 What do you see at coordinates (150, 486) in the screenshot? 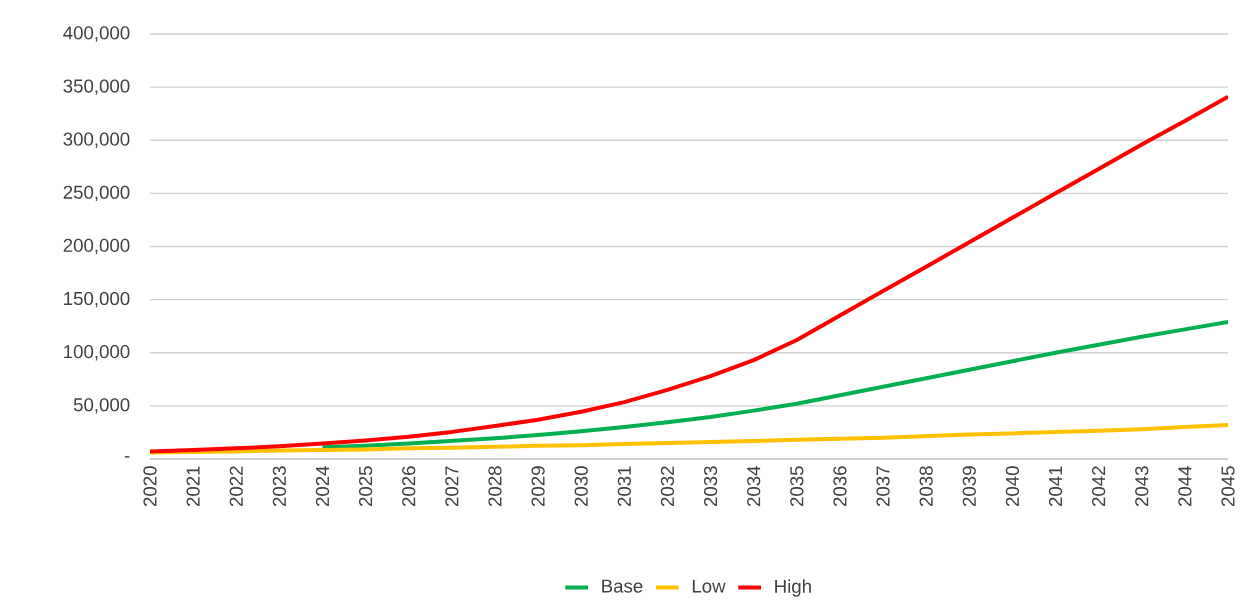
I see `x-tick-label: 2020` at bounding box center [150, 486].